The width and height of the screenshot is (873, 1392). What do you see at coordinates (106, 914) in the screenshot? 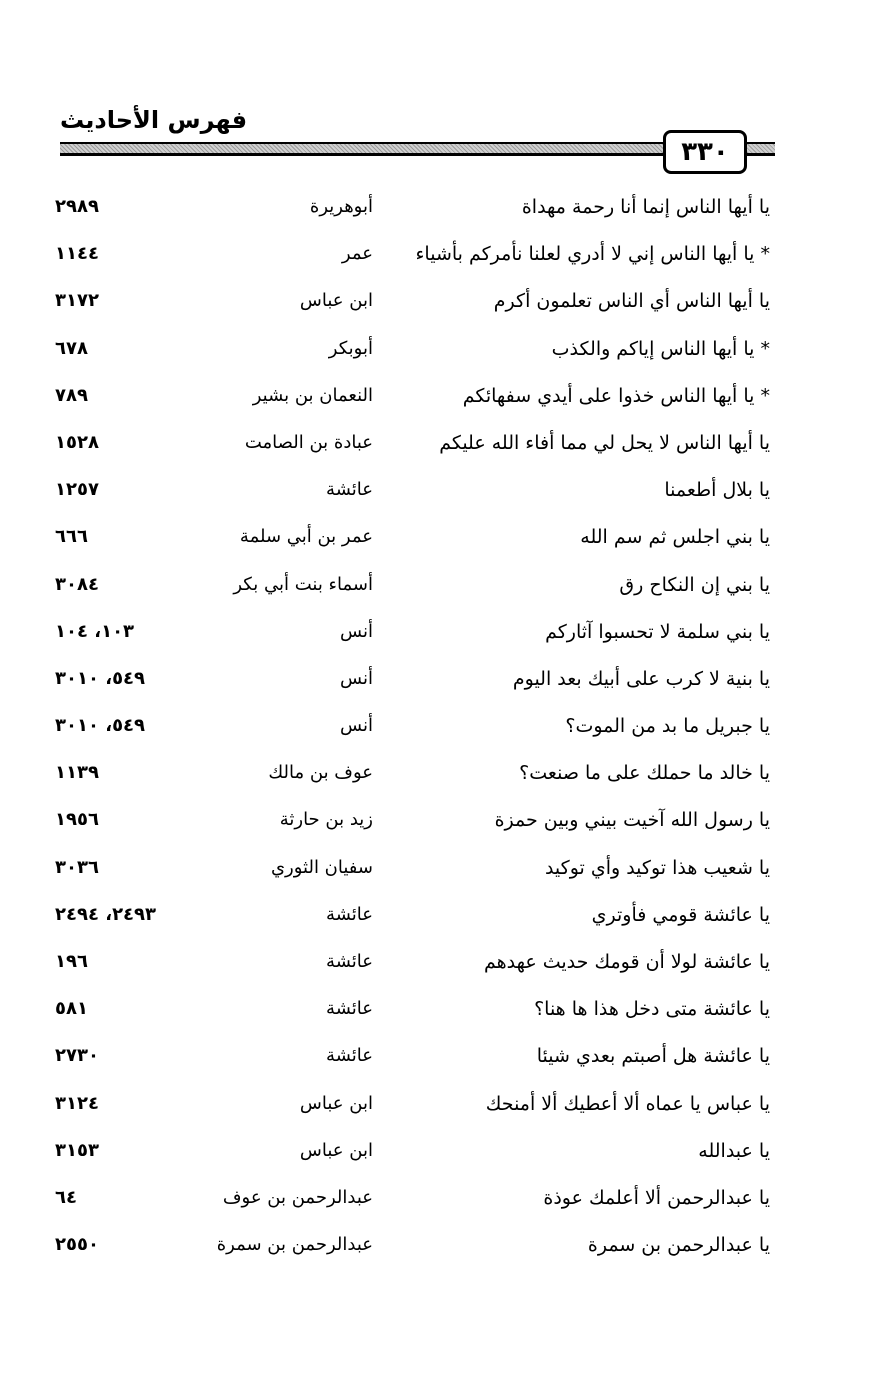
I see `hadith-numbers: ٢٤٩٣، ٢٤٩٤` at bounding box center [106, 914].